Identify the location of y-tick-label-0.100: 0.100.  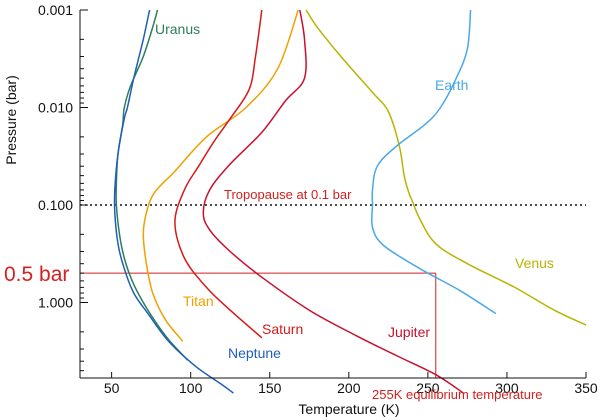
(55, 205).